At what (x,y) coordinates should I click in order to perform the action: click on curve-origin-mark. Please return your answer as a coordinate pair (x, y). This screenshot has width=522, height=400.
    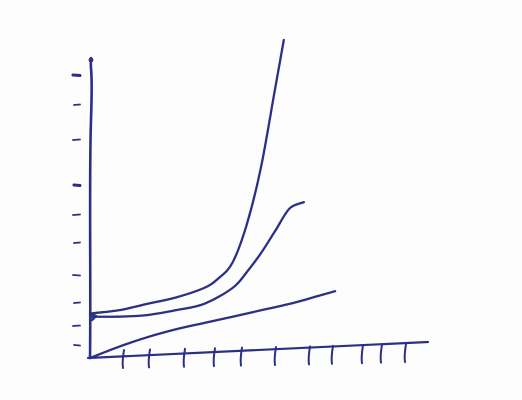
    Looking at the image, I should click on (93, 317).